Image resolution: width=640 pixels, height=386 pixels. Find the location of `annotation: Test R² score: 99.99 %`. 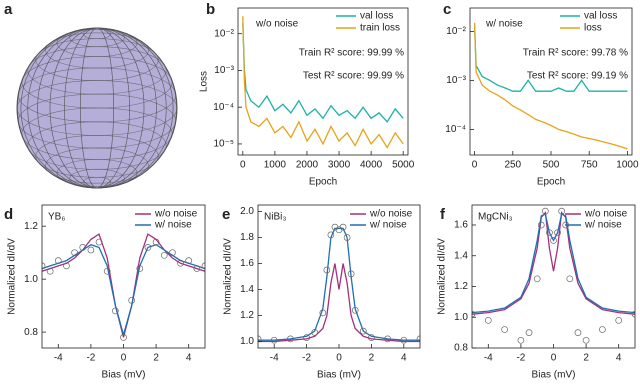

annotation: Test R² score: 99.99 % is located at coordinates (353, 76).